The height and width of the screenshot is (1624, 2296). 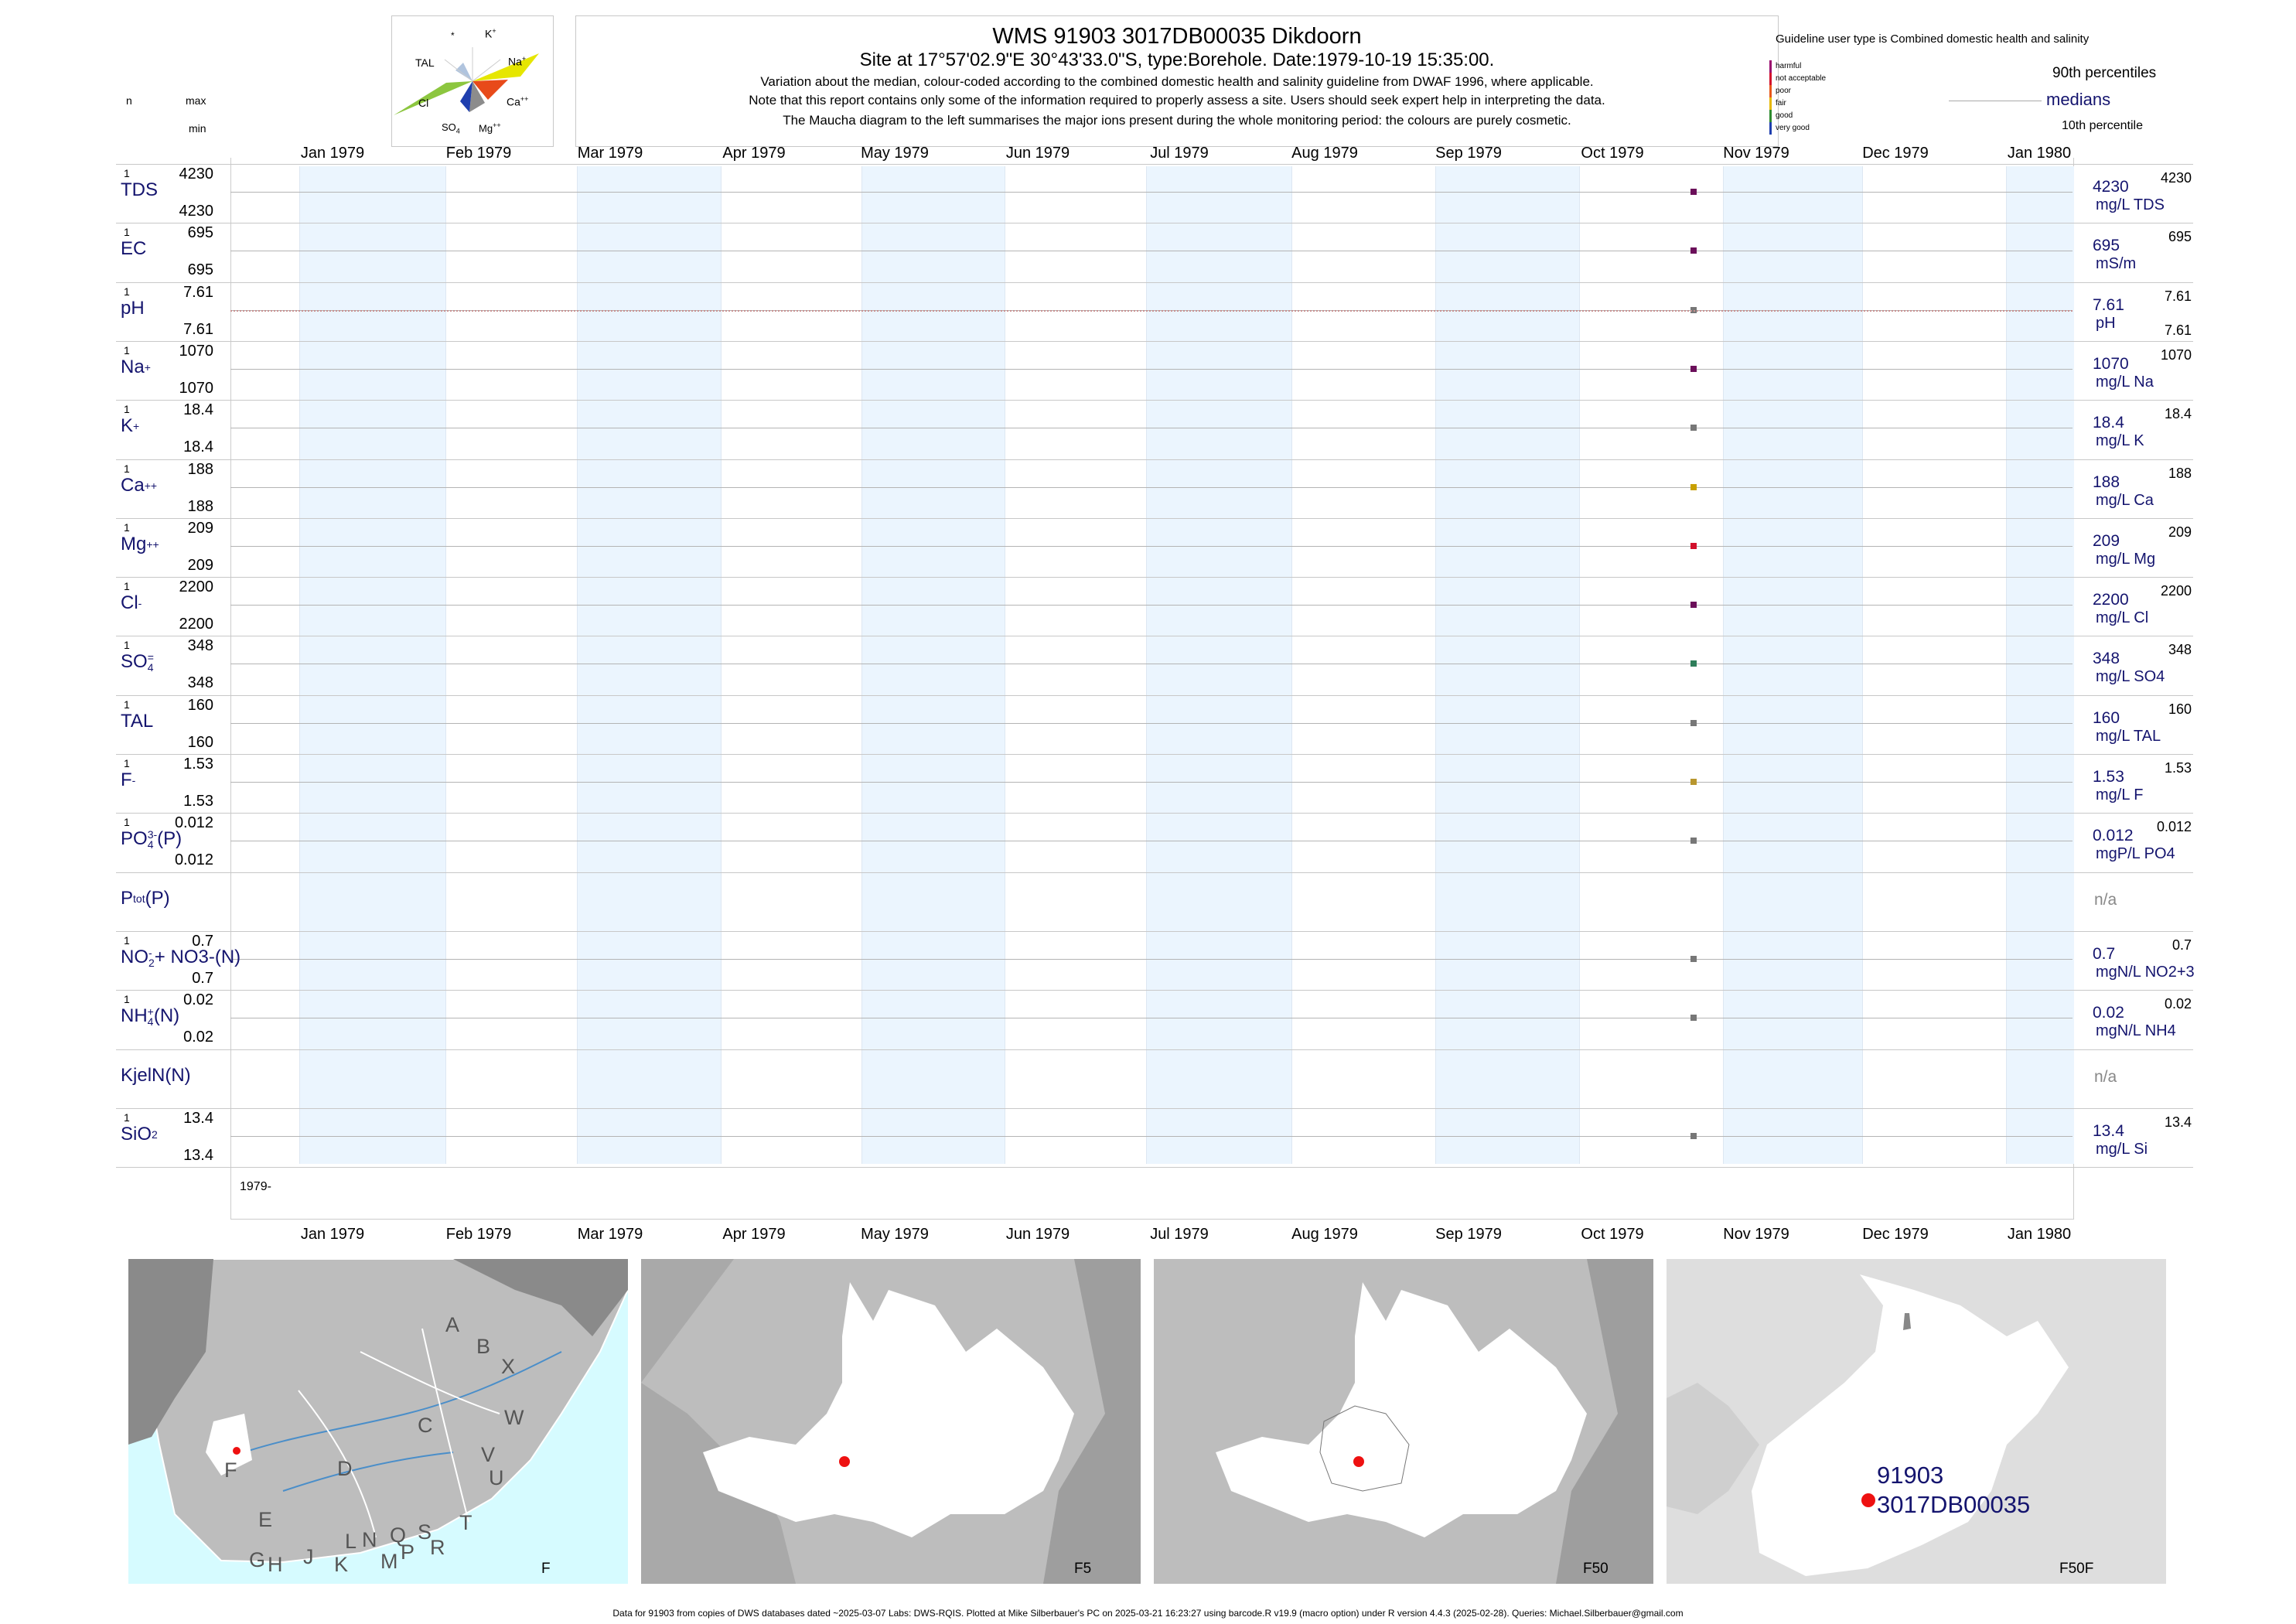 What do you see at coordinates (2108, 423) in the screenshot?
I see `right-median-value: 18.4` at bounding box center [2108, 423].